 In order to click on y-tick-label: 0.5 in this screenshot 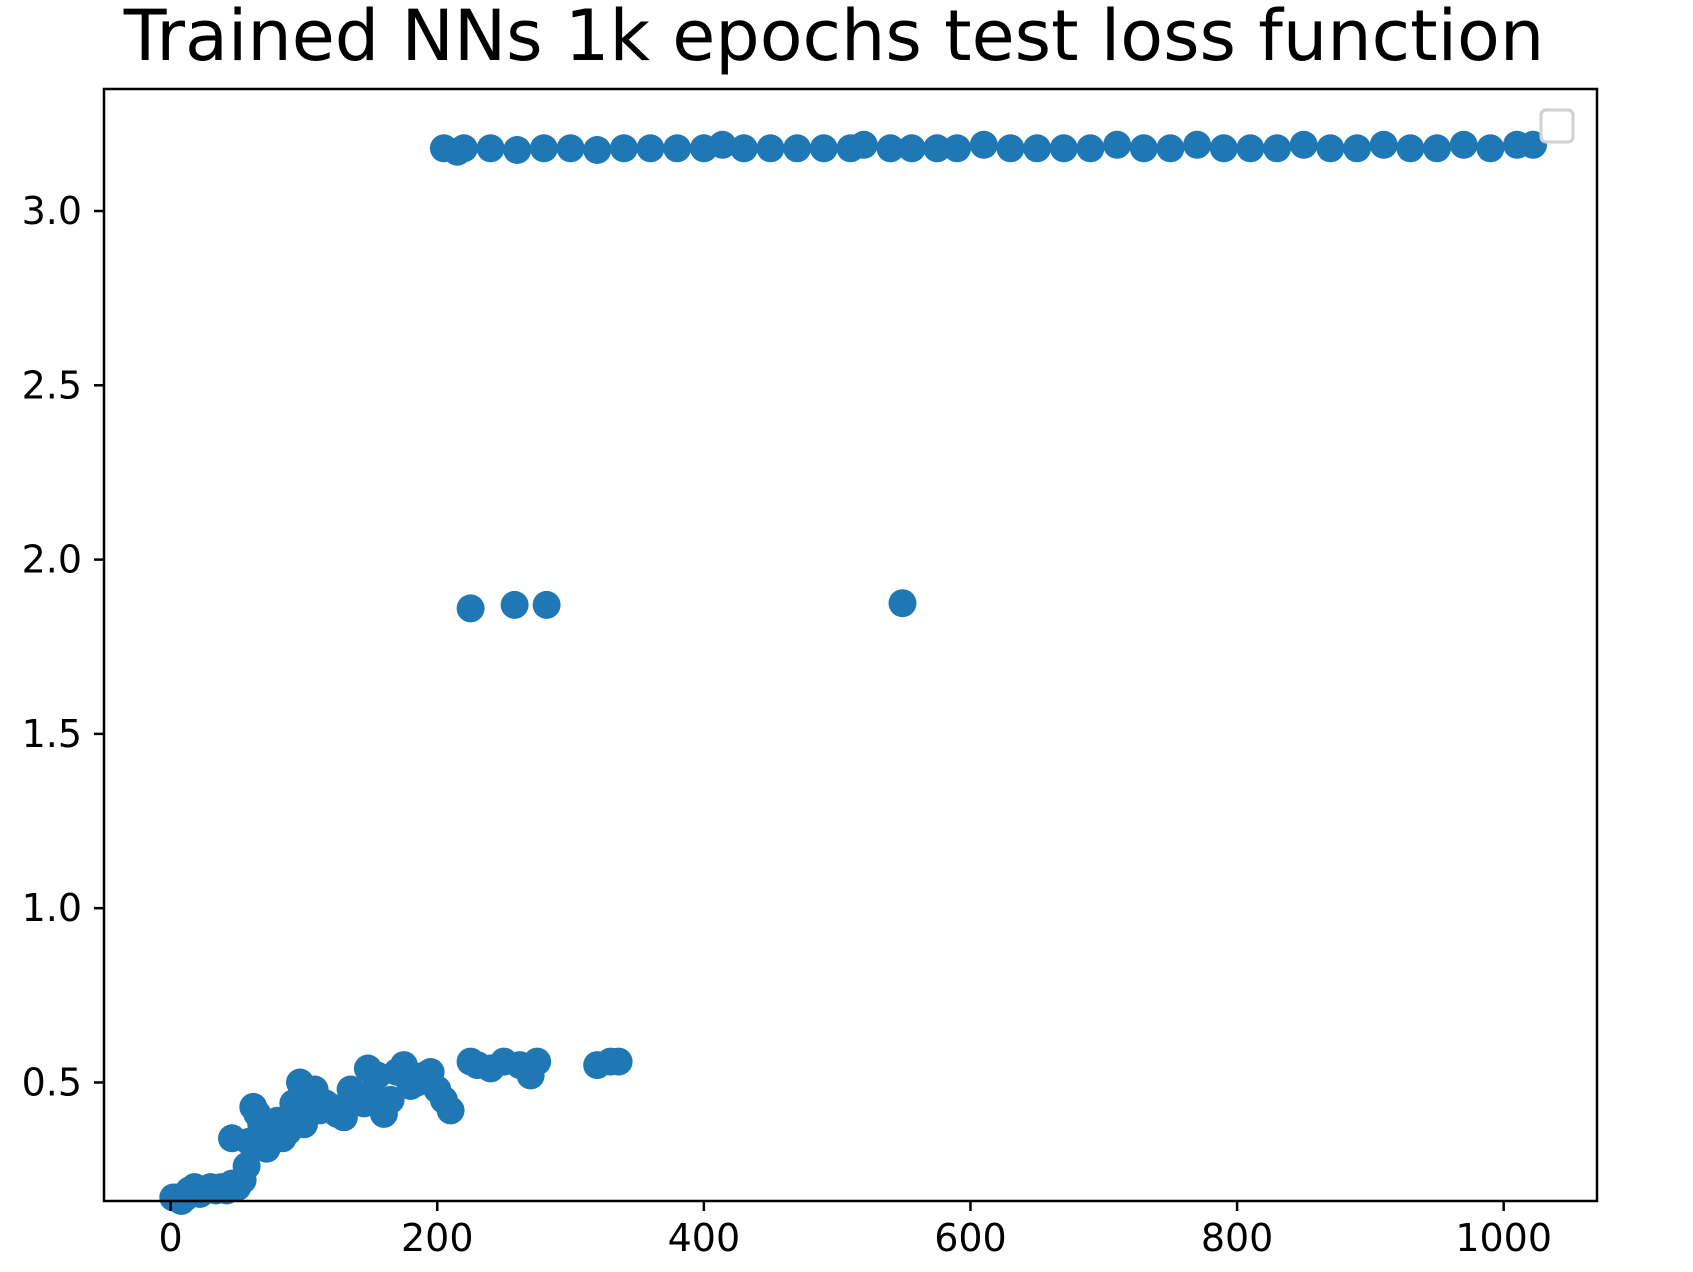, I will do `click(52, 1082)`.